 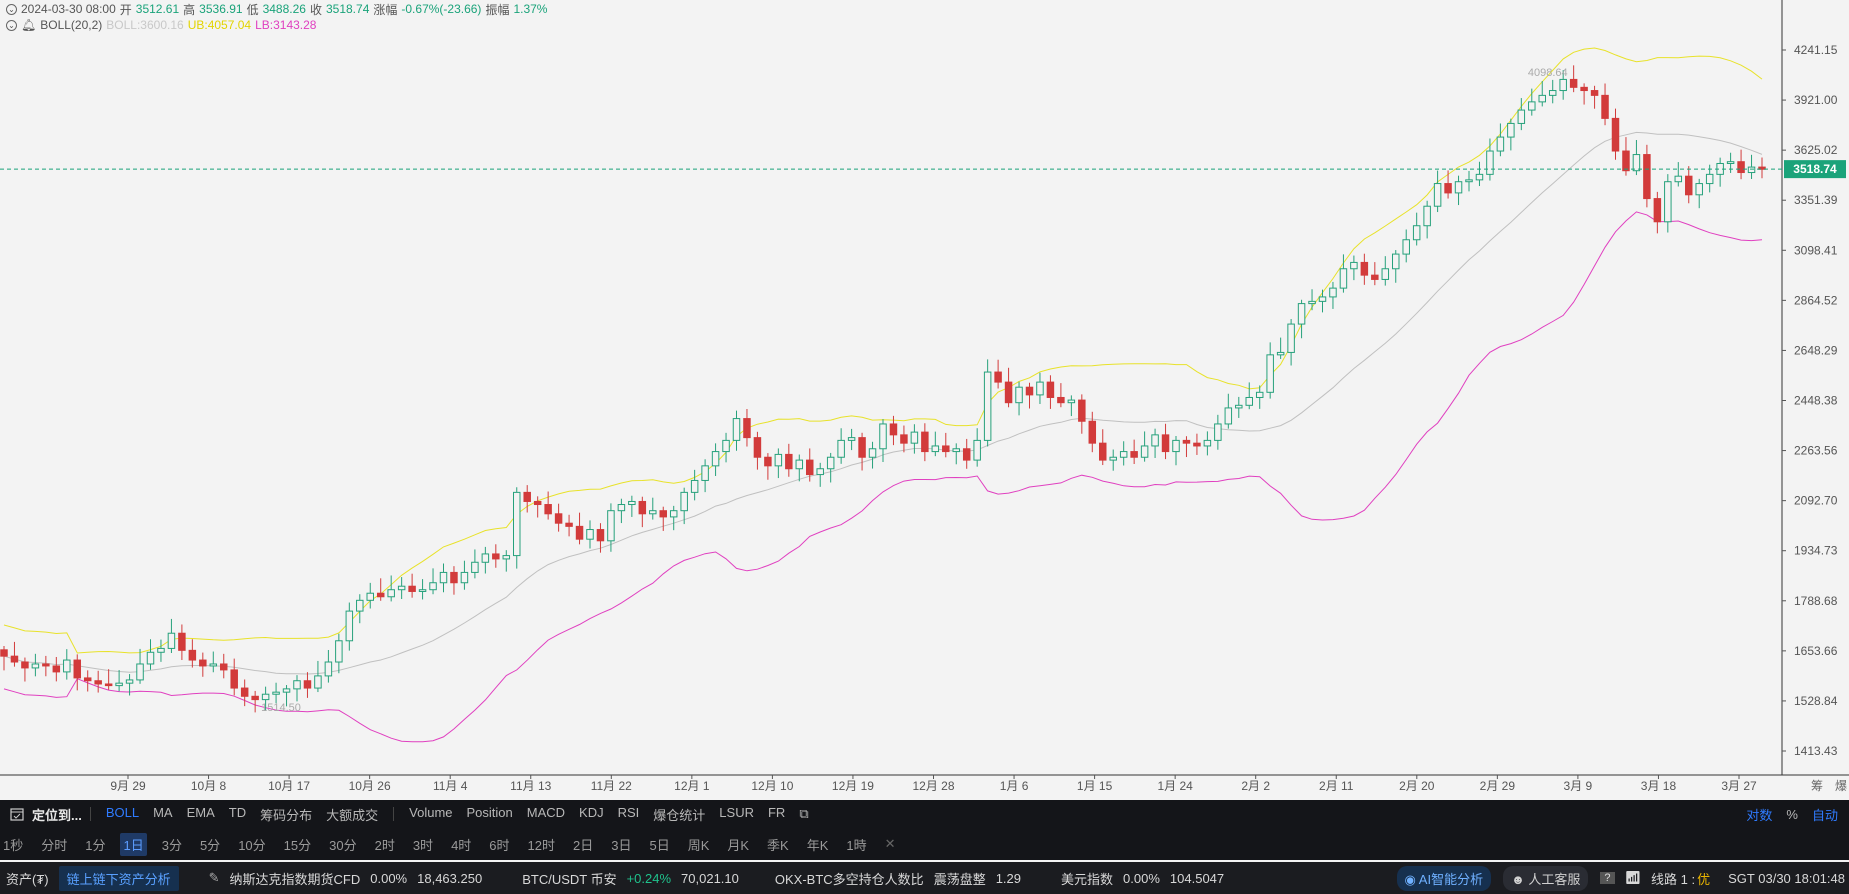 I want to click on sub-indicator-tab-2: MACD, so click(x=546, y=812).